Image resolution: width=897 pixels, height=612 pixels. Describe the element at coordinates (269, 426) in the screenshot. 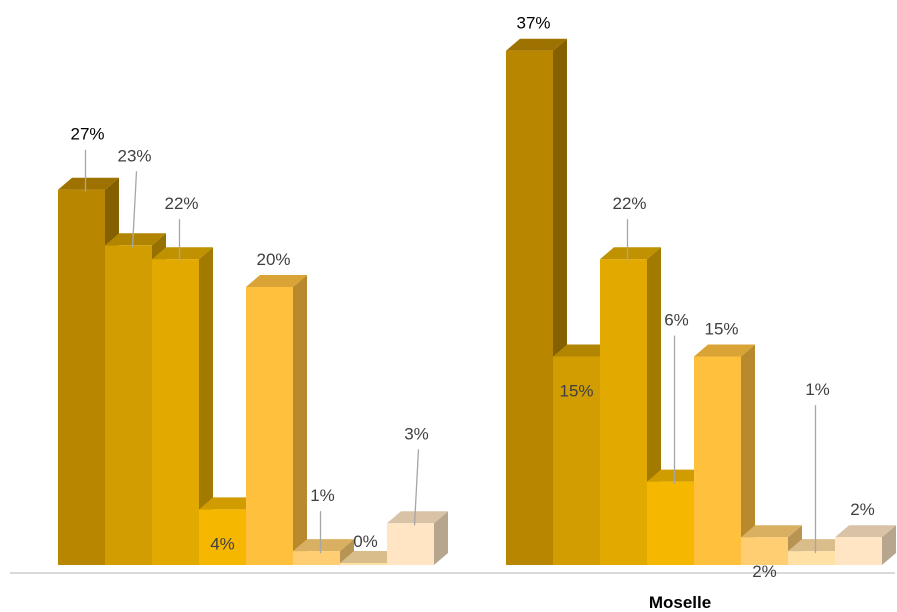

I see `bar-g0-s4` at that location.